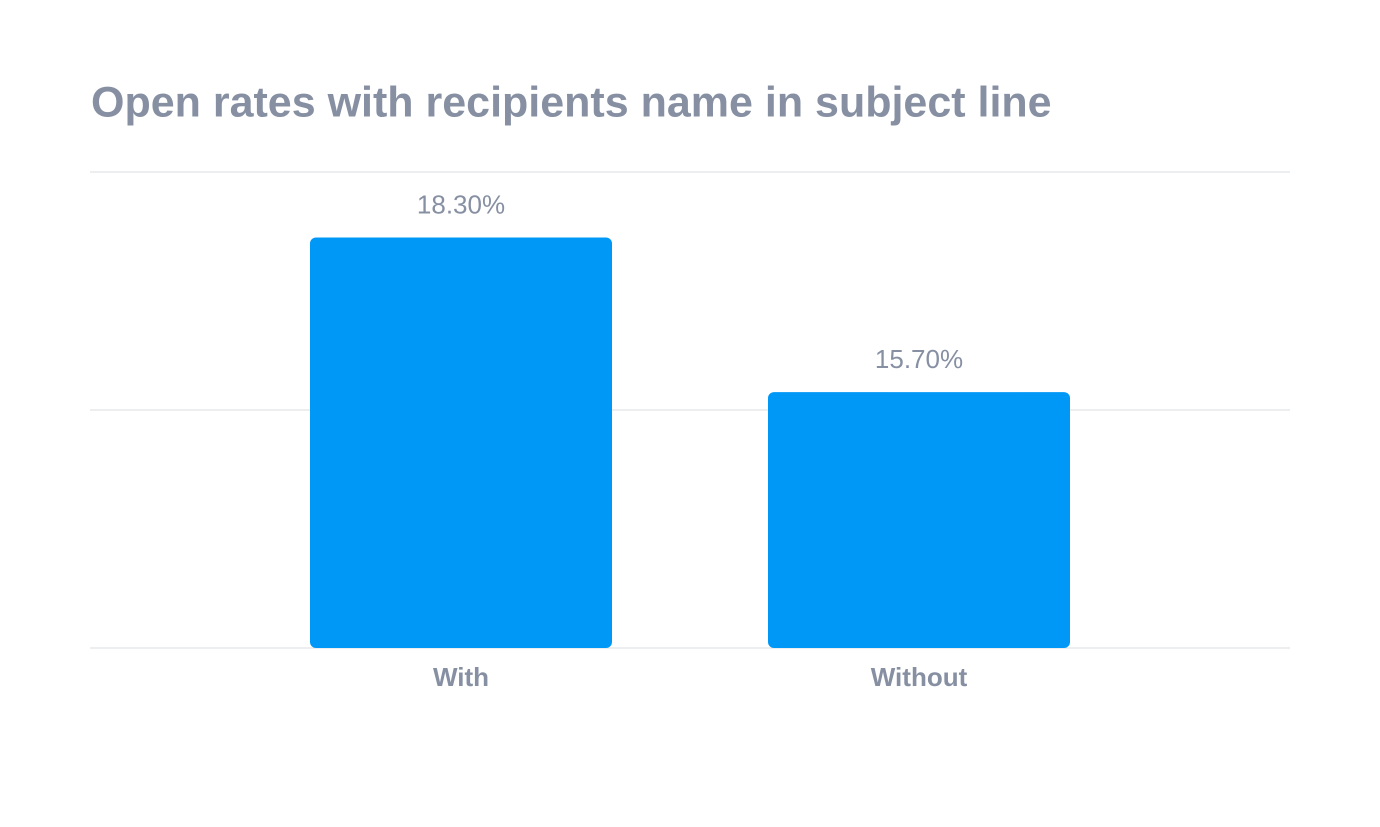  What do you see at coordinates (919, 677) in the screenshot?
I see `x-tick-label: Without` at bounding box center [919, 677].